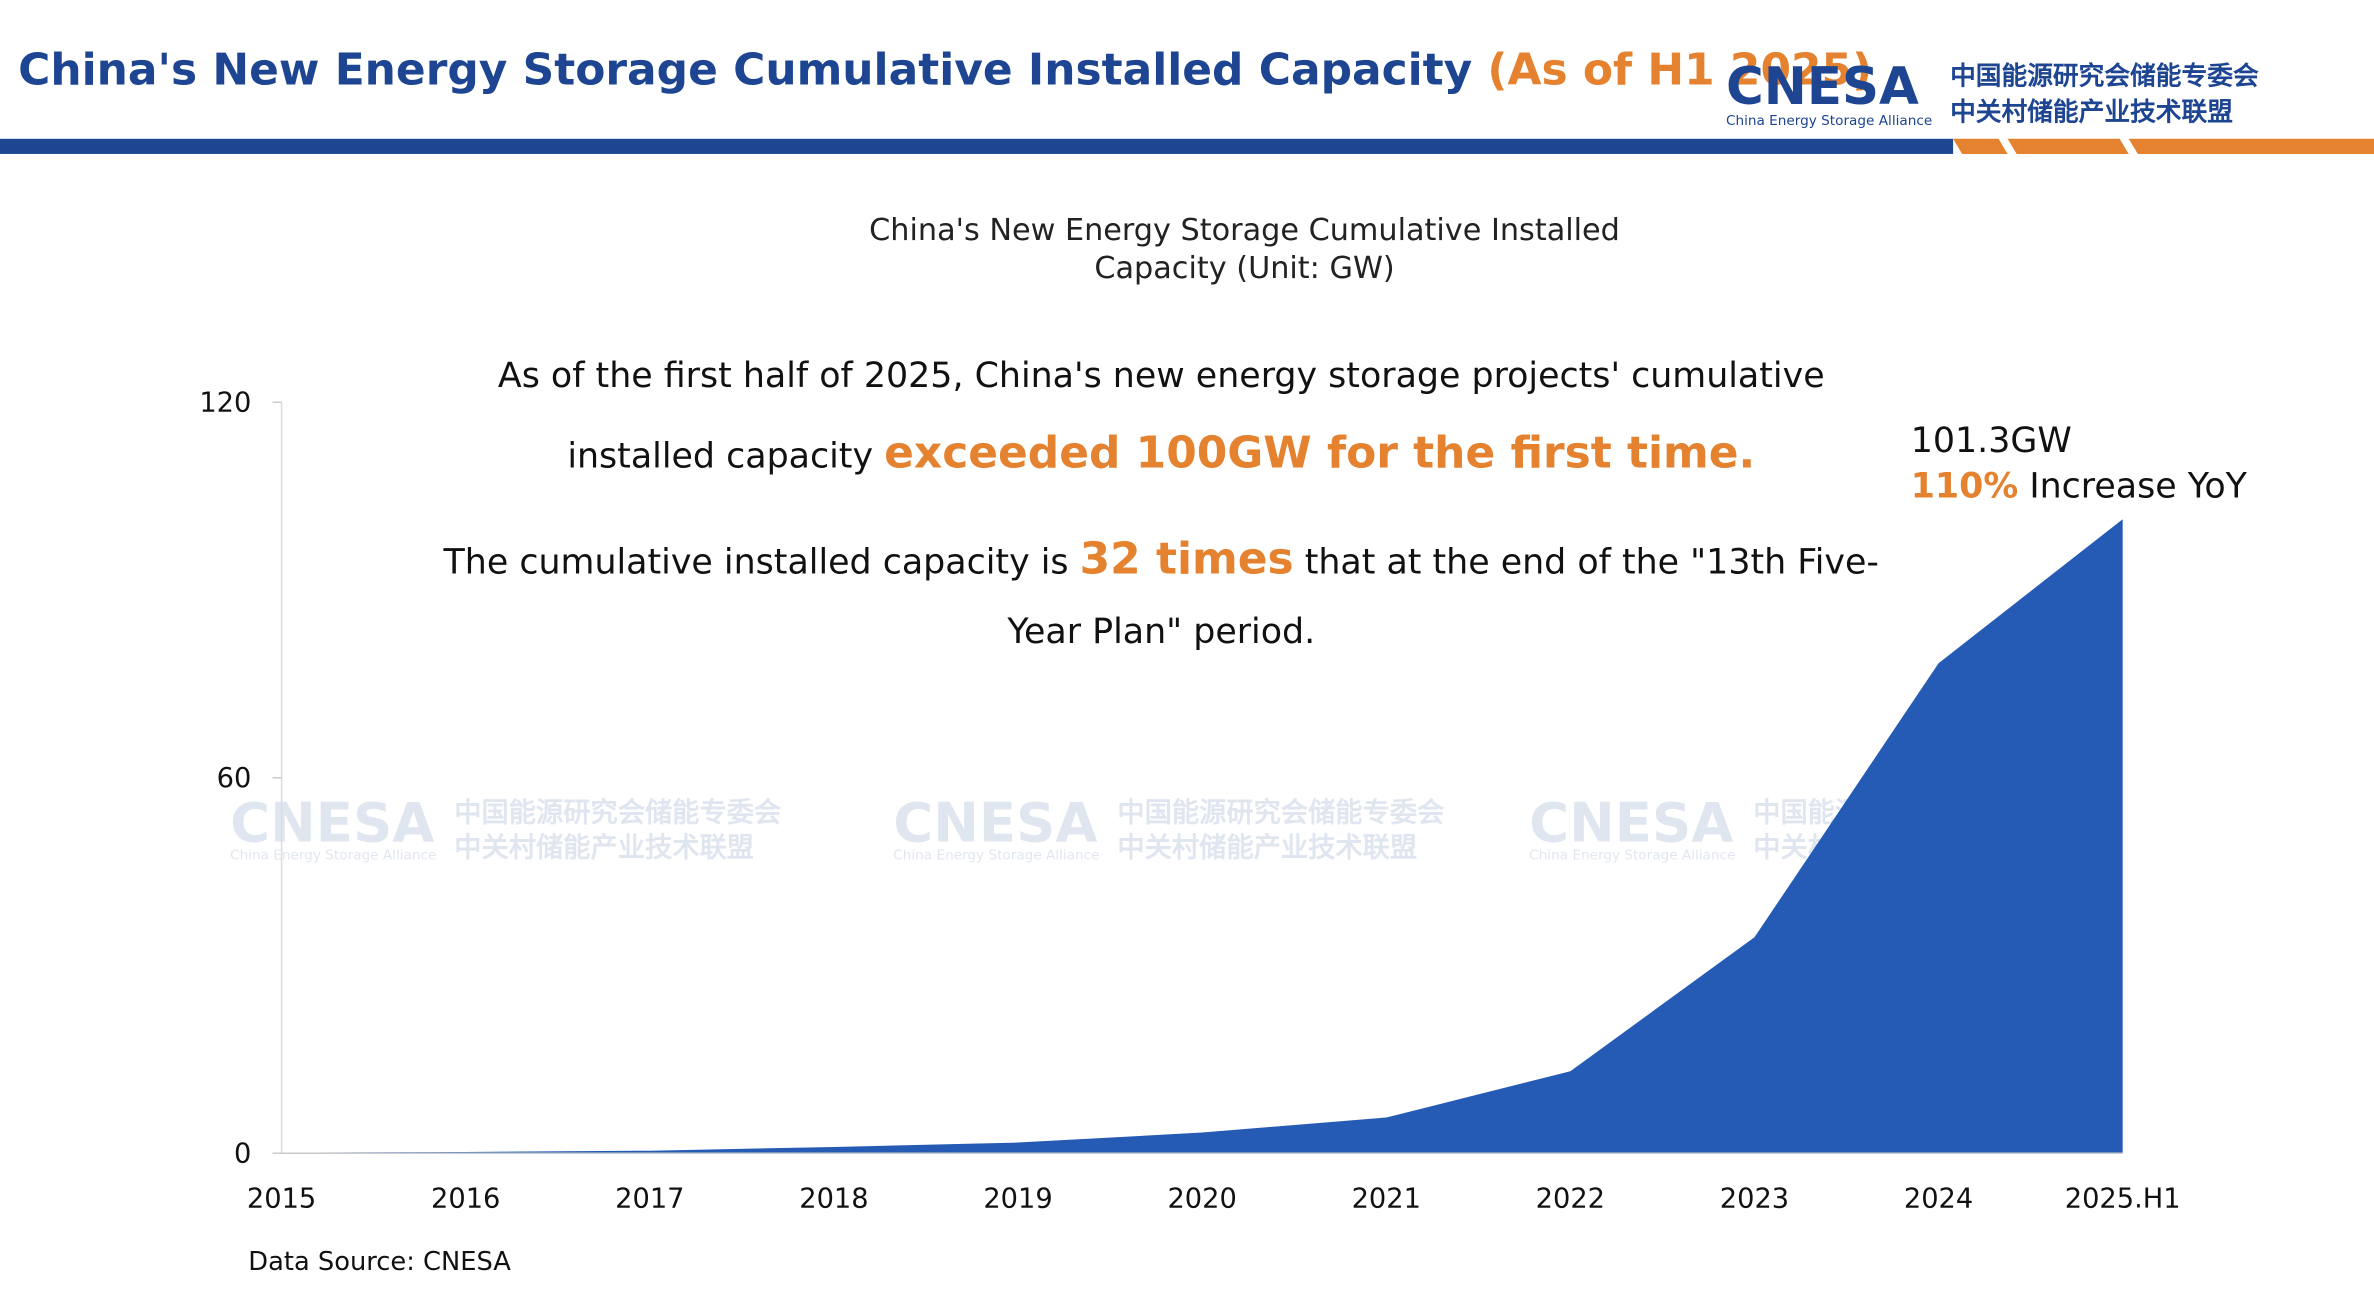 Image resolution: width=2374 pixels, height=1292 pixels. Describe the element at coordinates (1319, 452) in the screenshot. I see `annotation-highlight: exceeded 100GW for the first time.` at that location.